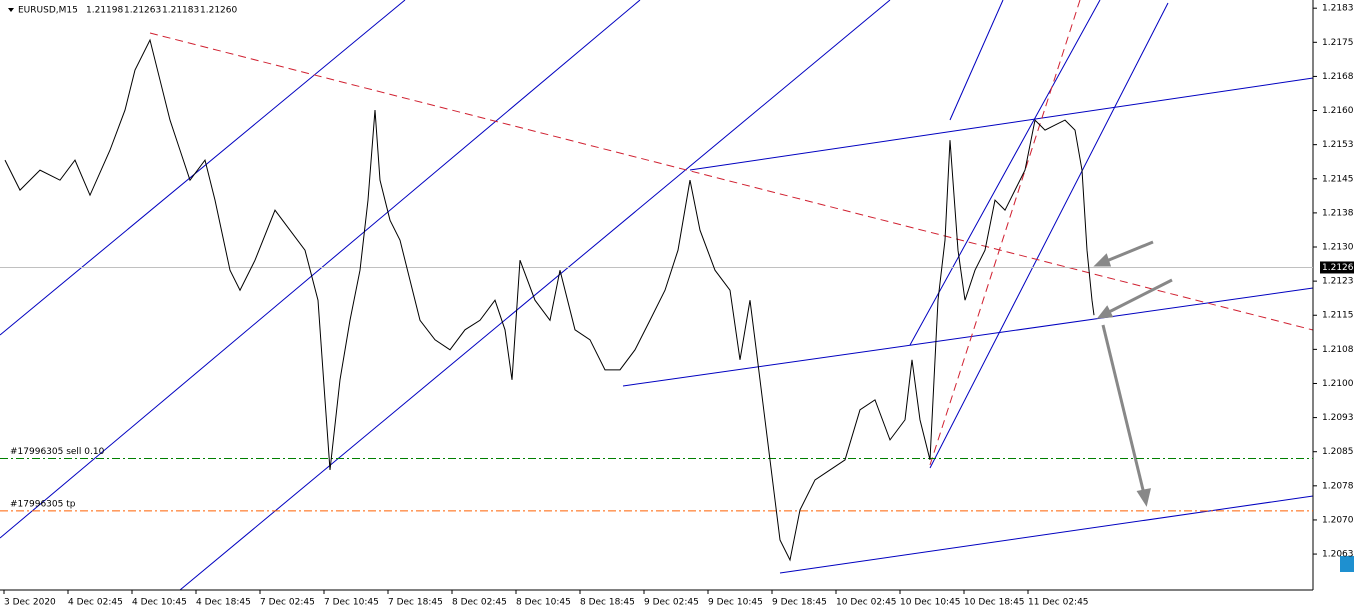 The image size is (1354, 614). I want to click on y-tick-label: 1.21080, so click(1338, 350).